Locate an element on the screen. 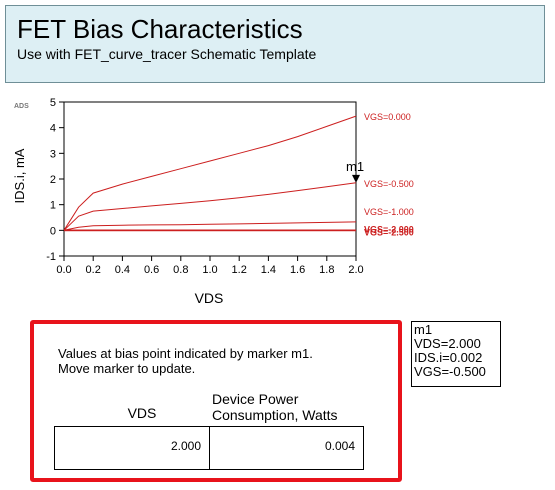 The image size is (555, 490). series-label: VGS=-0.500 is located at coordinates (389, 184).